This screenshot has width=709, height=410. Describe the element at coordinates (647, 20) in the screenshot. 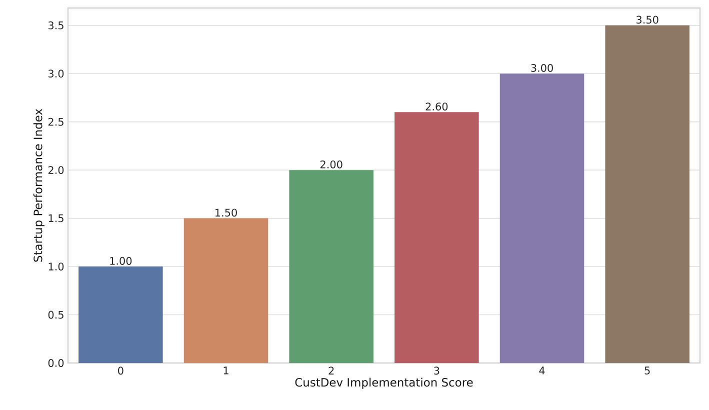

I see `data-label: 3.50` at that location.